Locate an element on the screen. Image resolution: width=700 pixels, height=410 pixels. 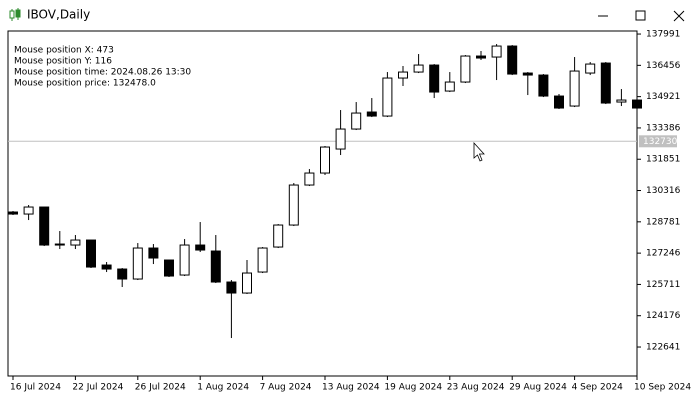
y-tick-label: 128781 is located at coordinates (663, 222).